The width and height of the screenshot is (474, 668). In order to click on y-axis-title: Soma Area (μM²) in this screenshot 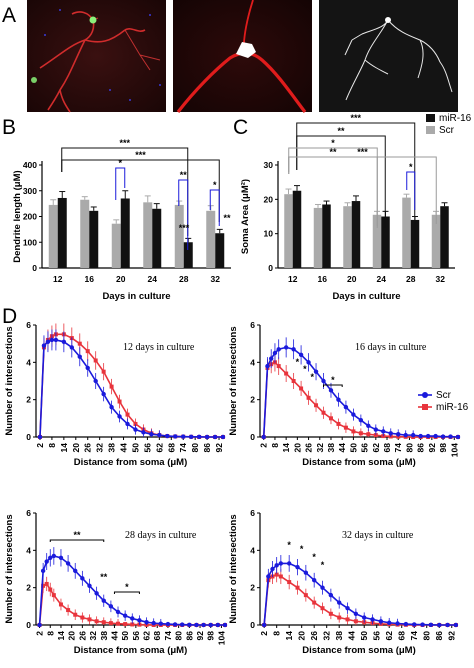, I will do `click(245, 216)`.